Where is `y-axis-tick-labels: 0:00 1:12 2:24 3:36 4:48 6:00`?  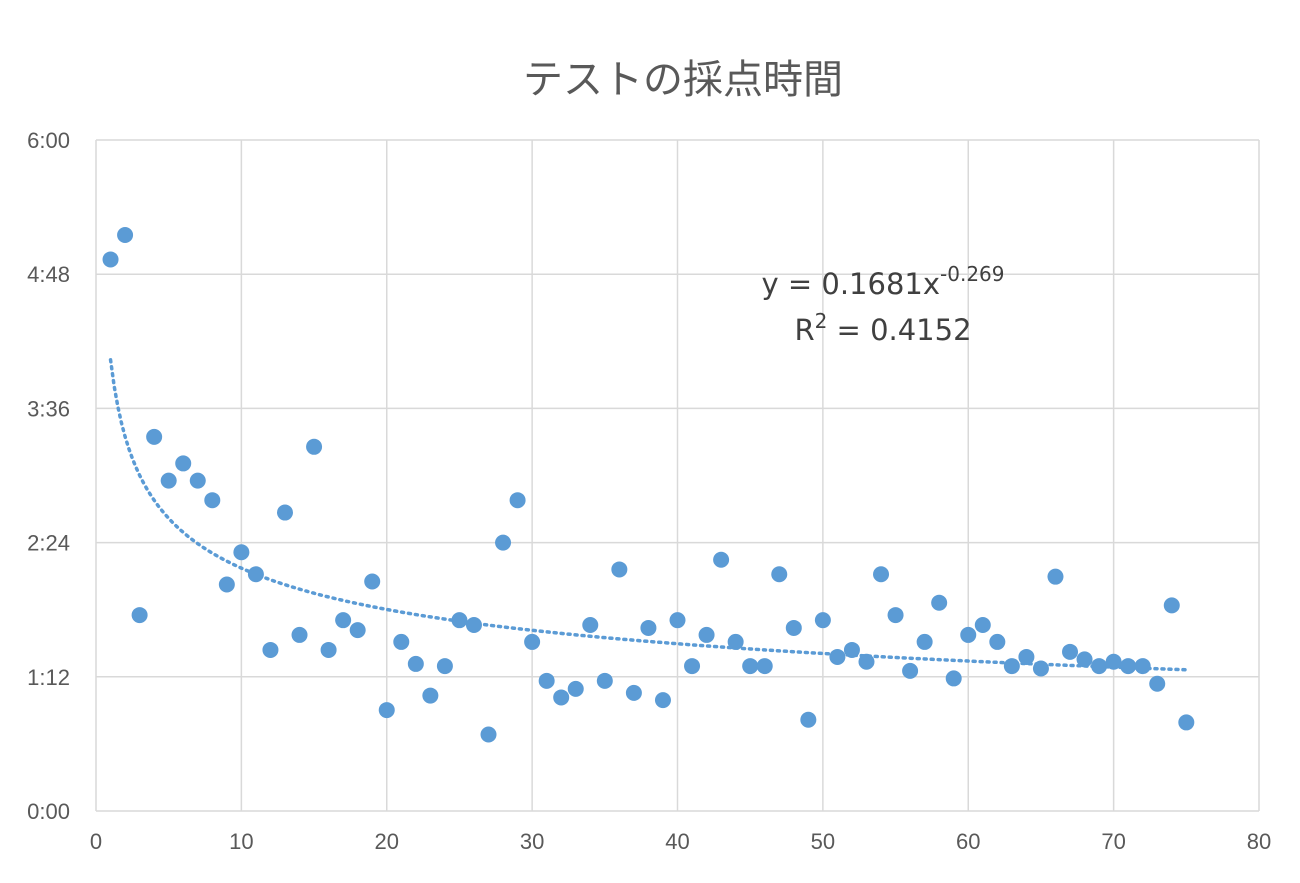
y-axis-tick-labels: 0:00 1:12 2:24 3:36 4:48 6:00 is located at coordinates (48, 476).